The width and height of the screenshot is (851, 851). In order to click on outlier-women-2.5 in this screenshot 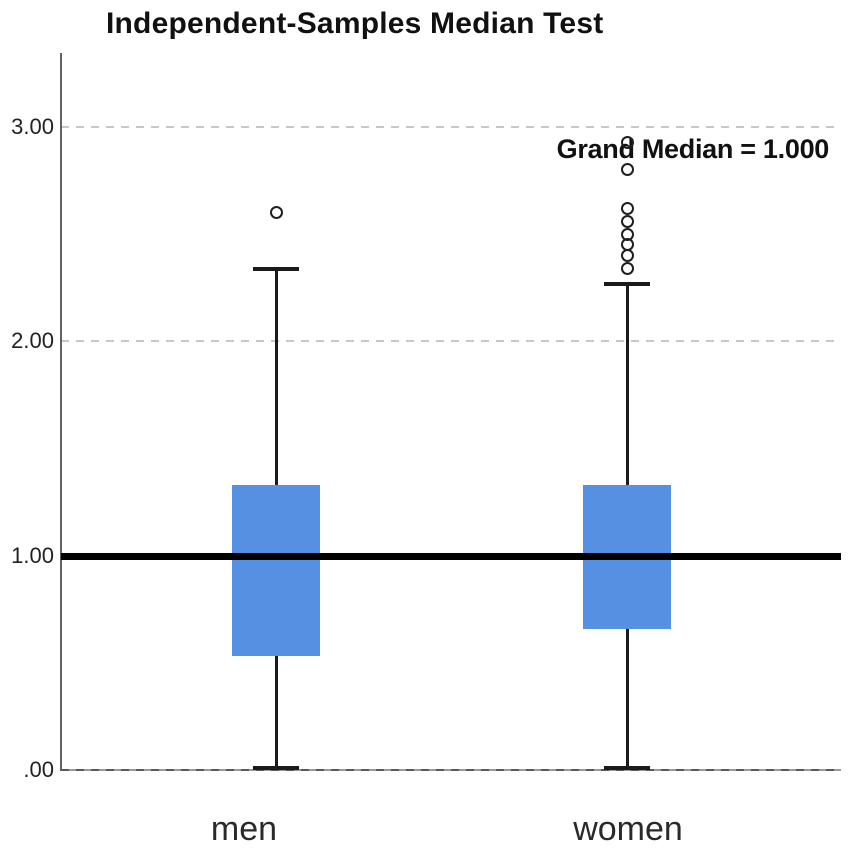, I will do `click(627, 234)`.